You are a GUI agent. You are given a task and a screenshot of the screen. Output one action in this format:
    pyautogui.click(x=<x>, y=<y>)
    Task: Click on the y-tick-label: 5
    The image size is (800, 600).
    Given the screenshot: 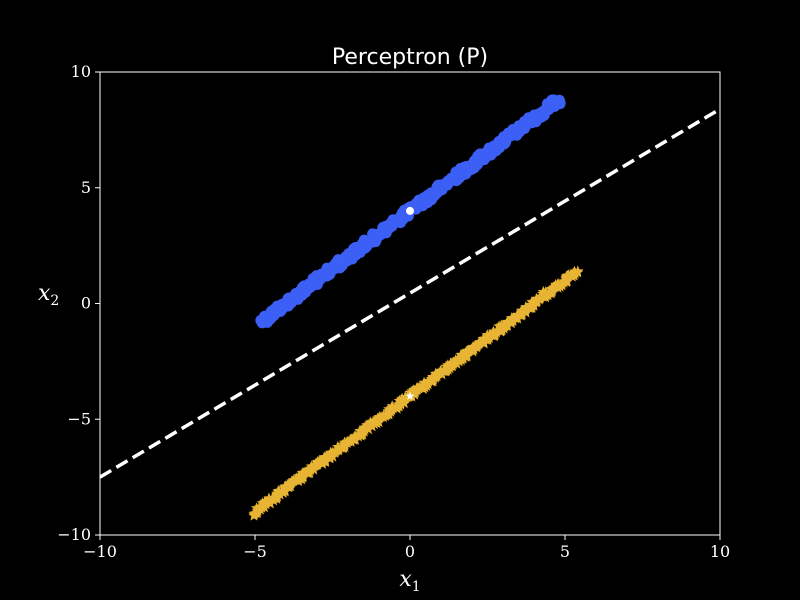 What is the action you would take?
    pyautogui.click(x=86, y=187)
    